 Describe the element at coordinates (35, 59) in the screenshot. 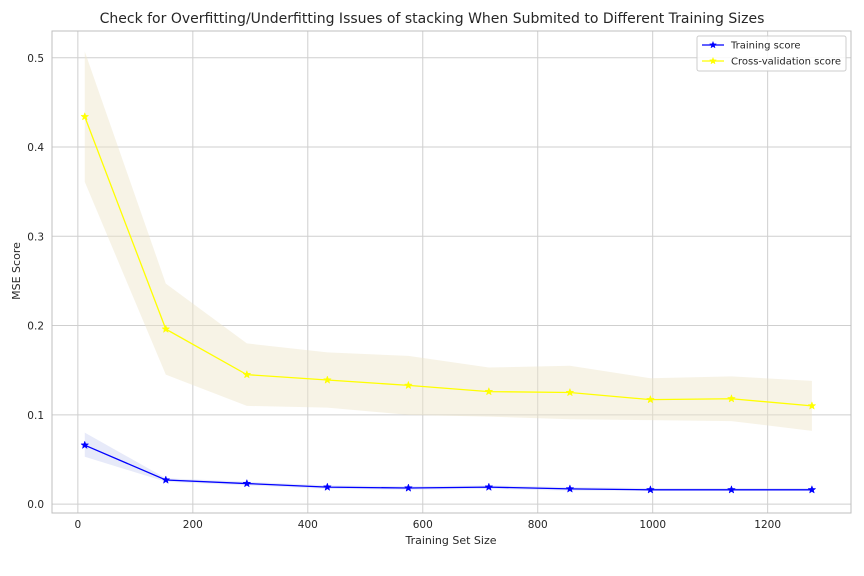

I see `y-tick-label: 0.5` at that location.